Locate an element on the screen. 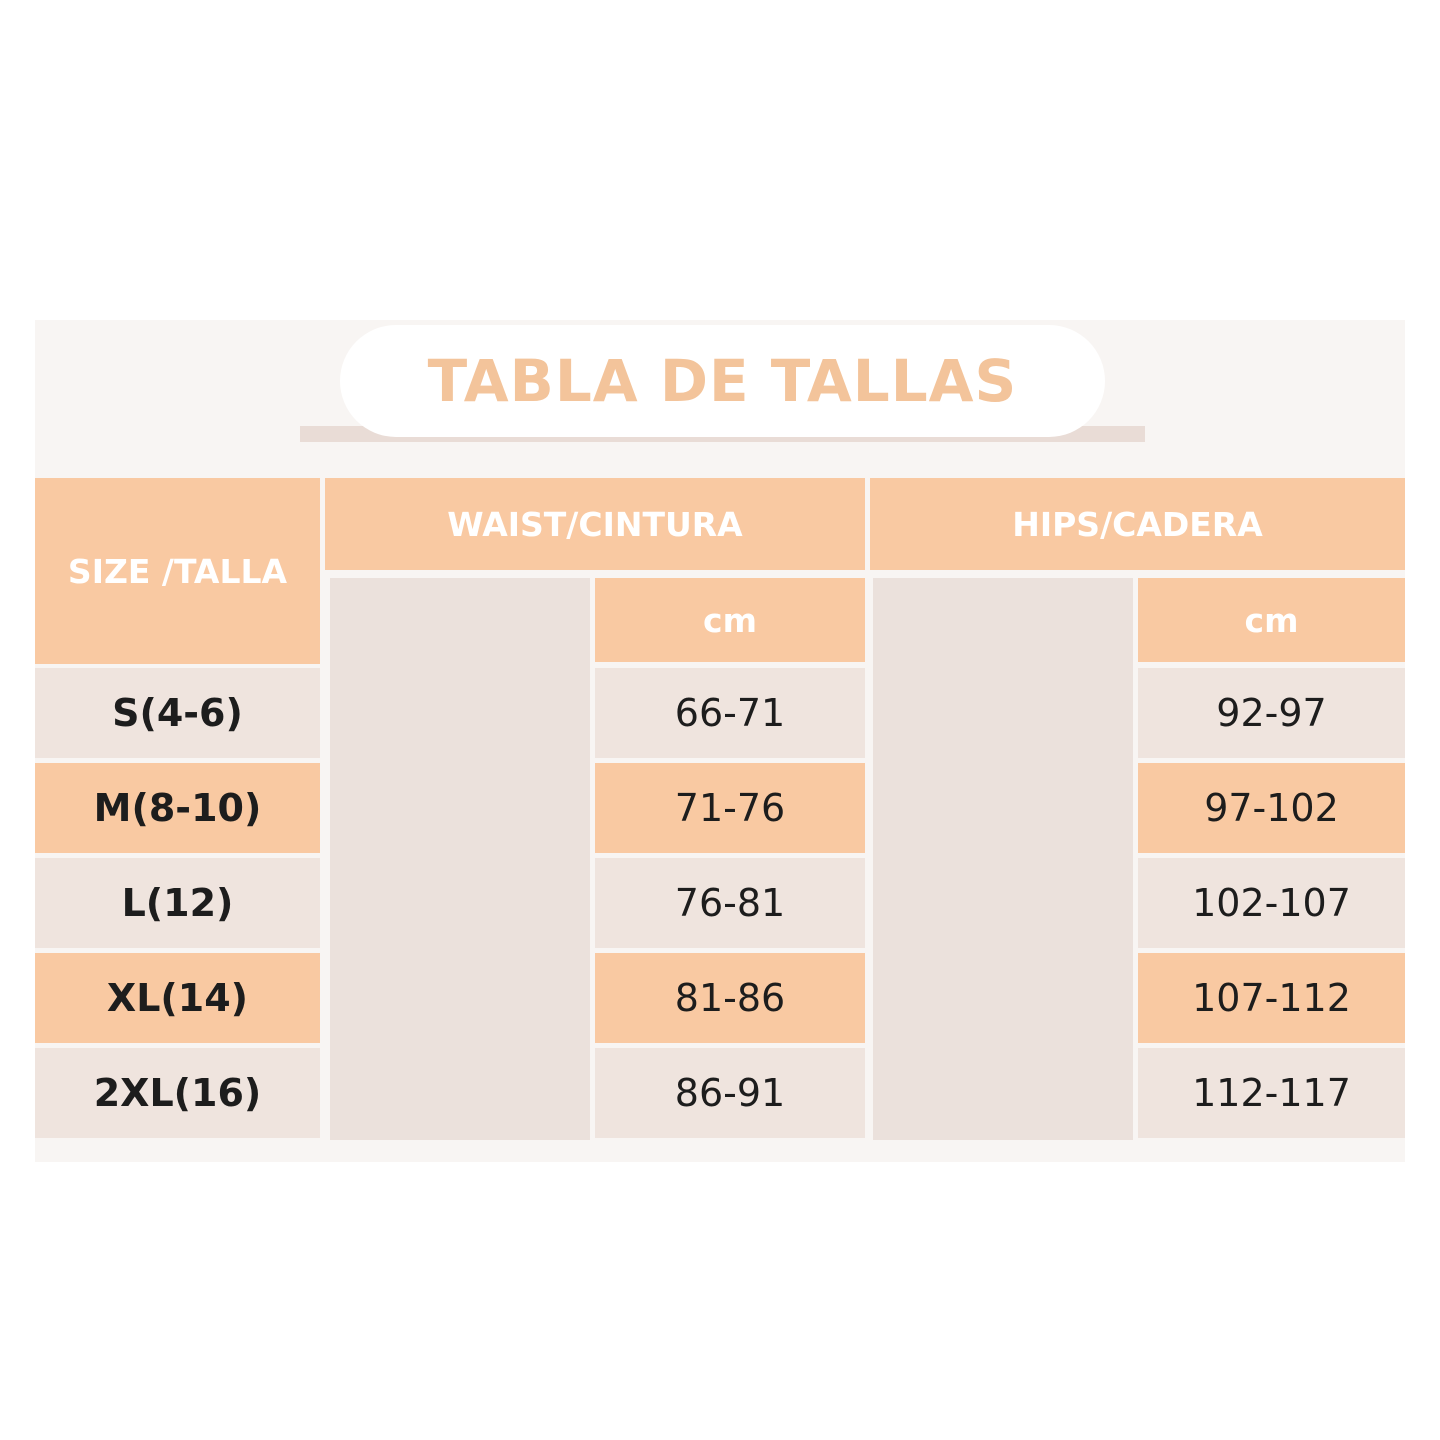  size-cell: 2XL(16) is located at coordinates (177, 1093).